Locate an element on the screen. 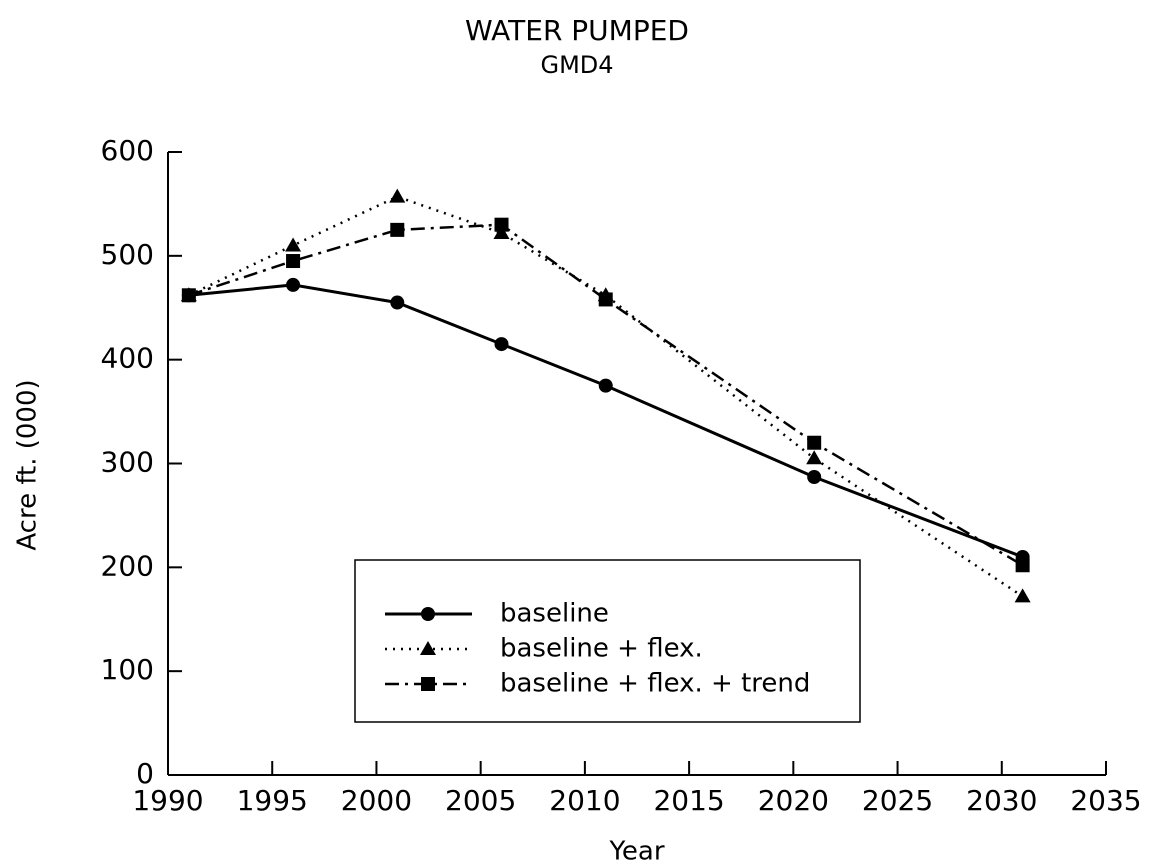  y-tick-label: 200 is located at coordinates (127, 565).